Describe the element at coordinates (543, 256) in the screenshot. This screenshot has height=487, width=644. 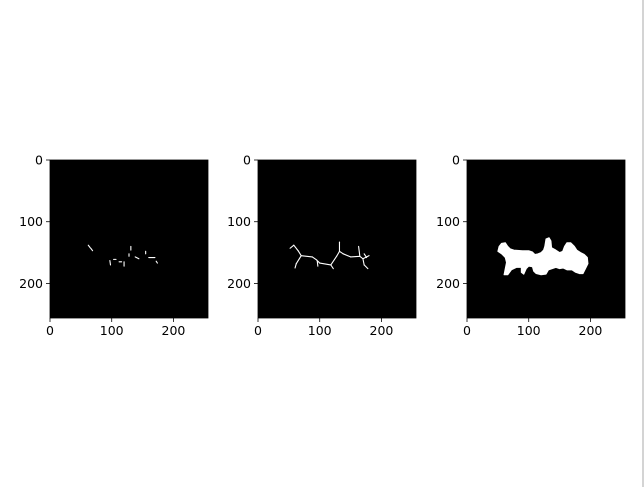
I see `mask-region` at that location.